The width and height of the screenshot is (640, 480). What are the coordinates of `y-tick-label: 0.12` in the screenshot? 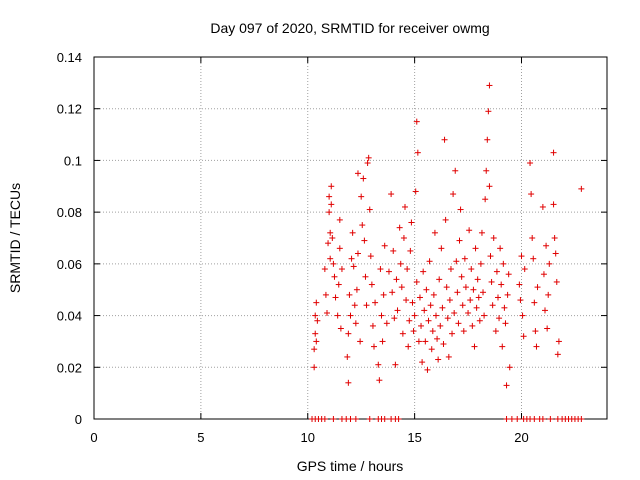 It's located at (69, 109).